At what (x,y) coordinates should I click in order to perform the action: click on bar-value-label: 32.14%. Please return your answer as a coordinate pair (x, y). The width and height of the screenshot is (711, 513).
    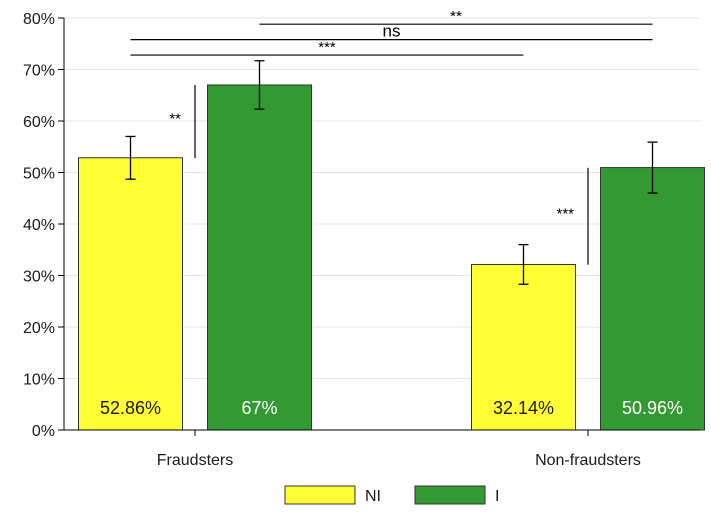
    Looking at the image, I should click on (523, 408).